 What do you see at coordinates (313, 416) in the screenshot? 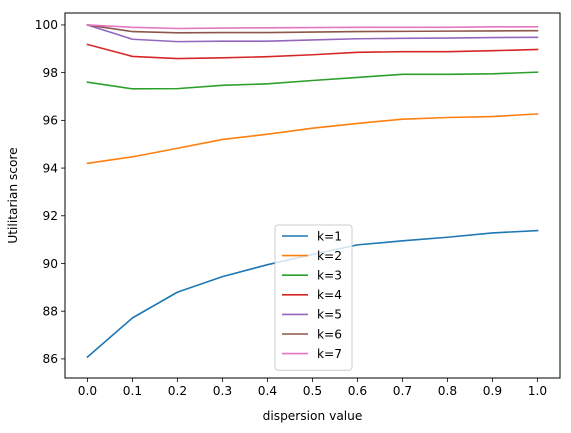
I see `x-axis-label: dispersion value` at bounding box center [313, 416].